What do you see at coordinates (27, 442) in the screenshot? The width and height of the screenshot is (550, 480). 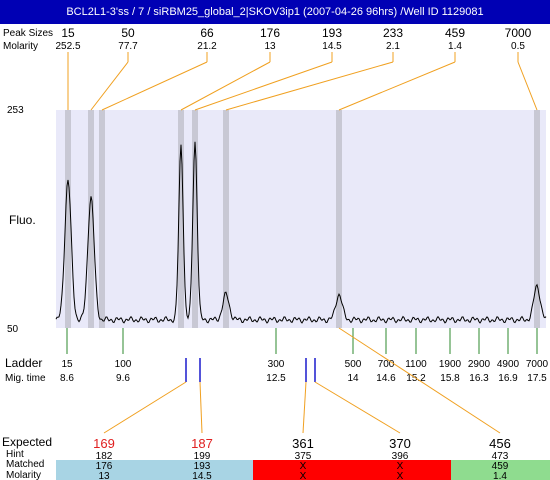 I see `expected-label: Expected` at bounding box center [27, 442].